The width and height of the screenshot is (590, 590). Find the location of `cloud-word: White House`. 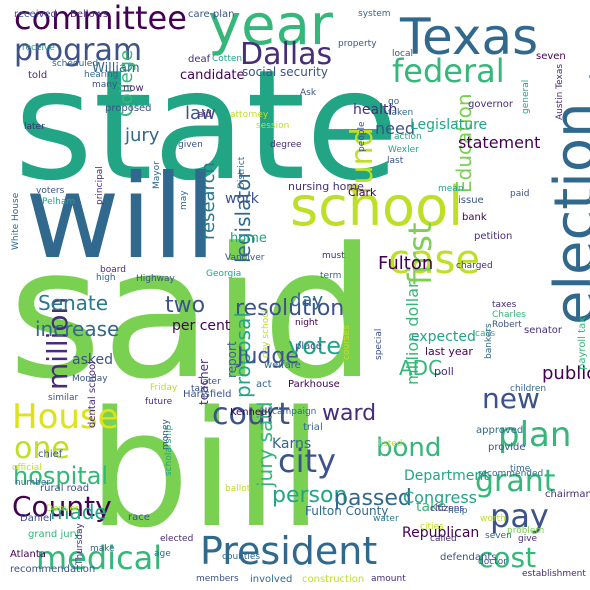

cloud-word: White House is located at coordinates (16, 221).